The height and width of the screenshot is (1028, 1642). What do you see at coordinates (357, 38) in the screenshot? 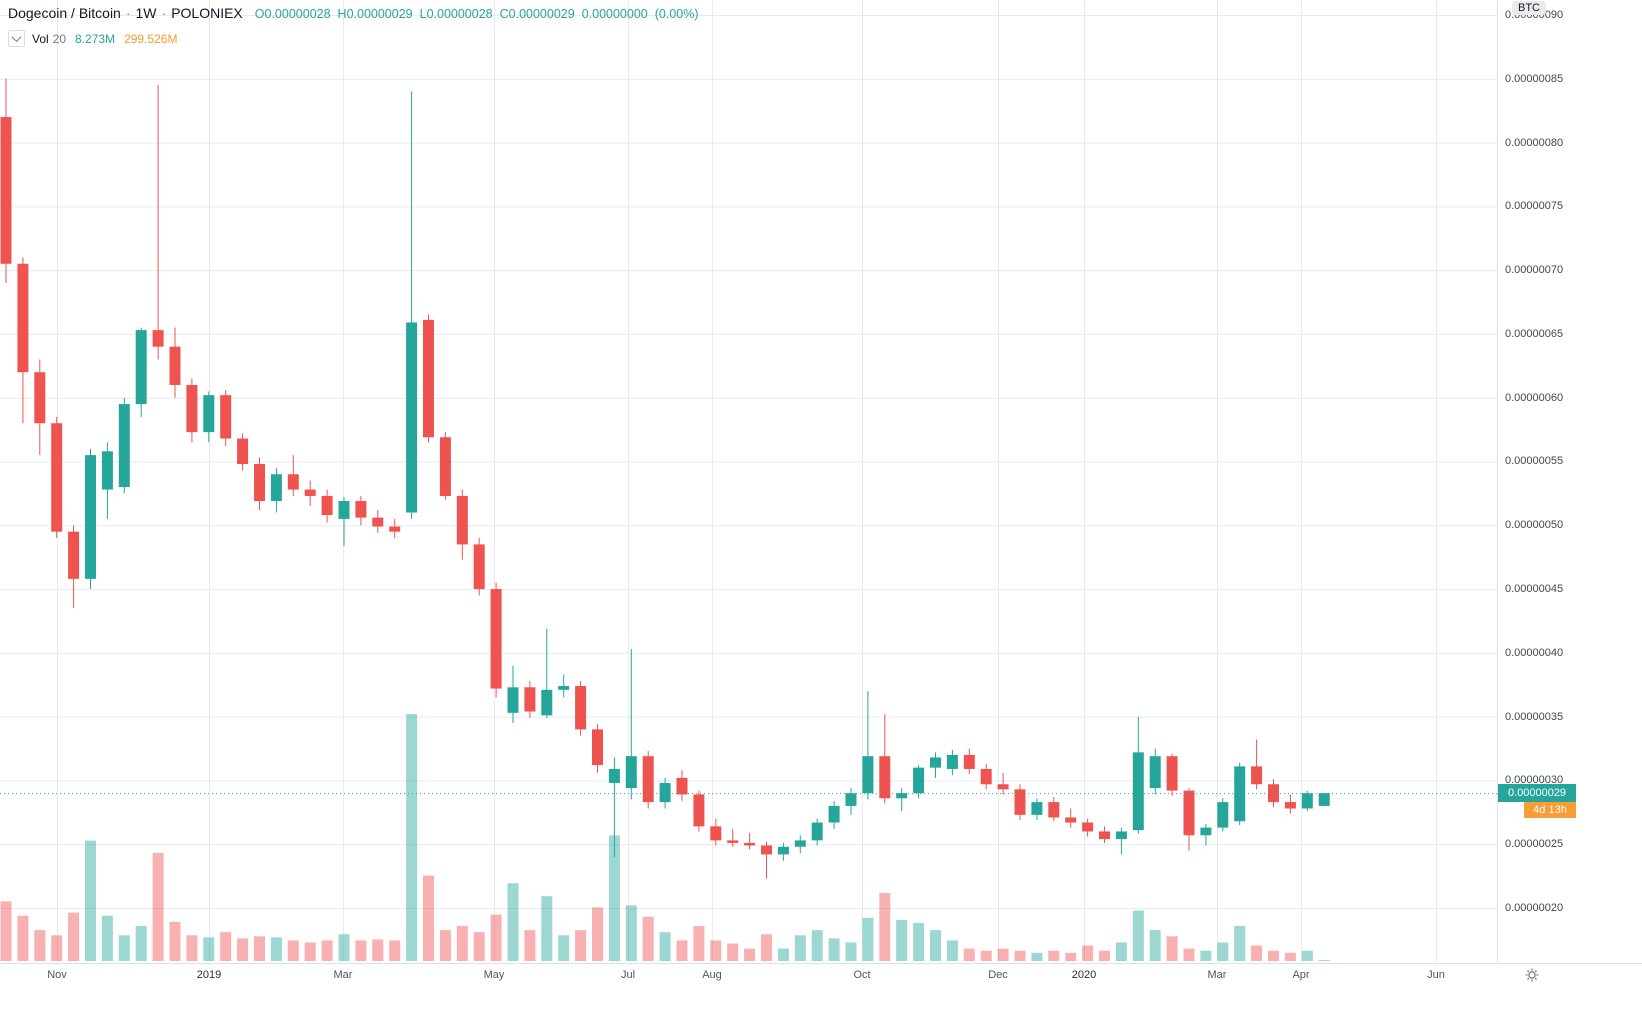
I see `volume-indicator-row: Vol 20 8.273M 299.526M` at bounding box center [357, 38].